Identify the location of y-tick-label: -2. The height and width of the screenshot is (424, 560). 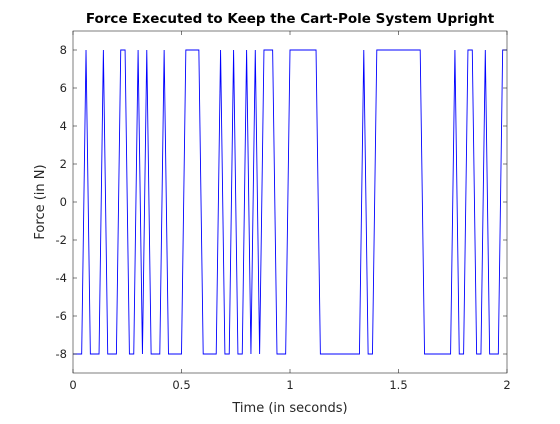
(61, 240).